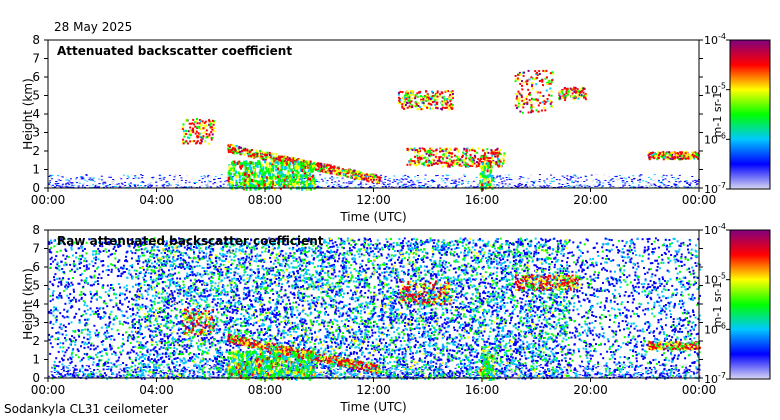 This screenshot has width=780, height=420. What do you see at coordinates (737, 114) in the screenshot?
I see `colorbar: 10-410-510-610-7m-1 sr-1` at bounding box center [737, 114].